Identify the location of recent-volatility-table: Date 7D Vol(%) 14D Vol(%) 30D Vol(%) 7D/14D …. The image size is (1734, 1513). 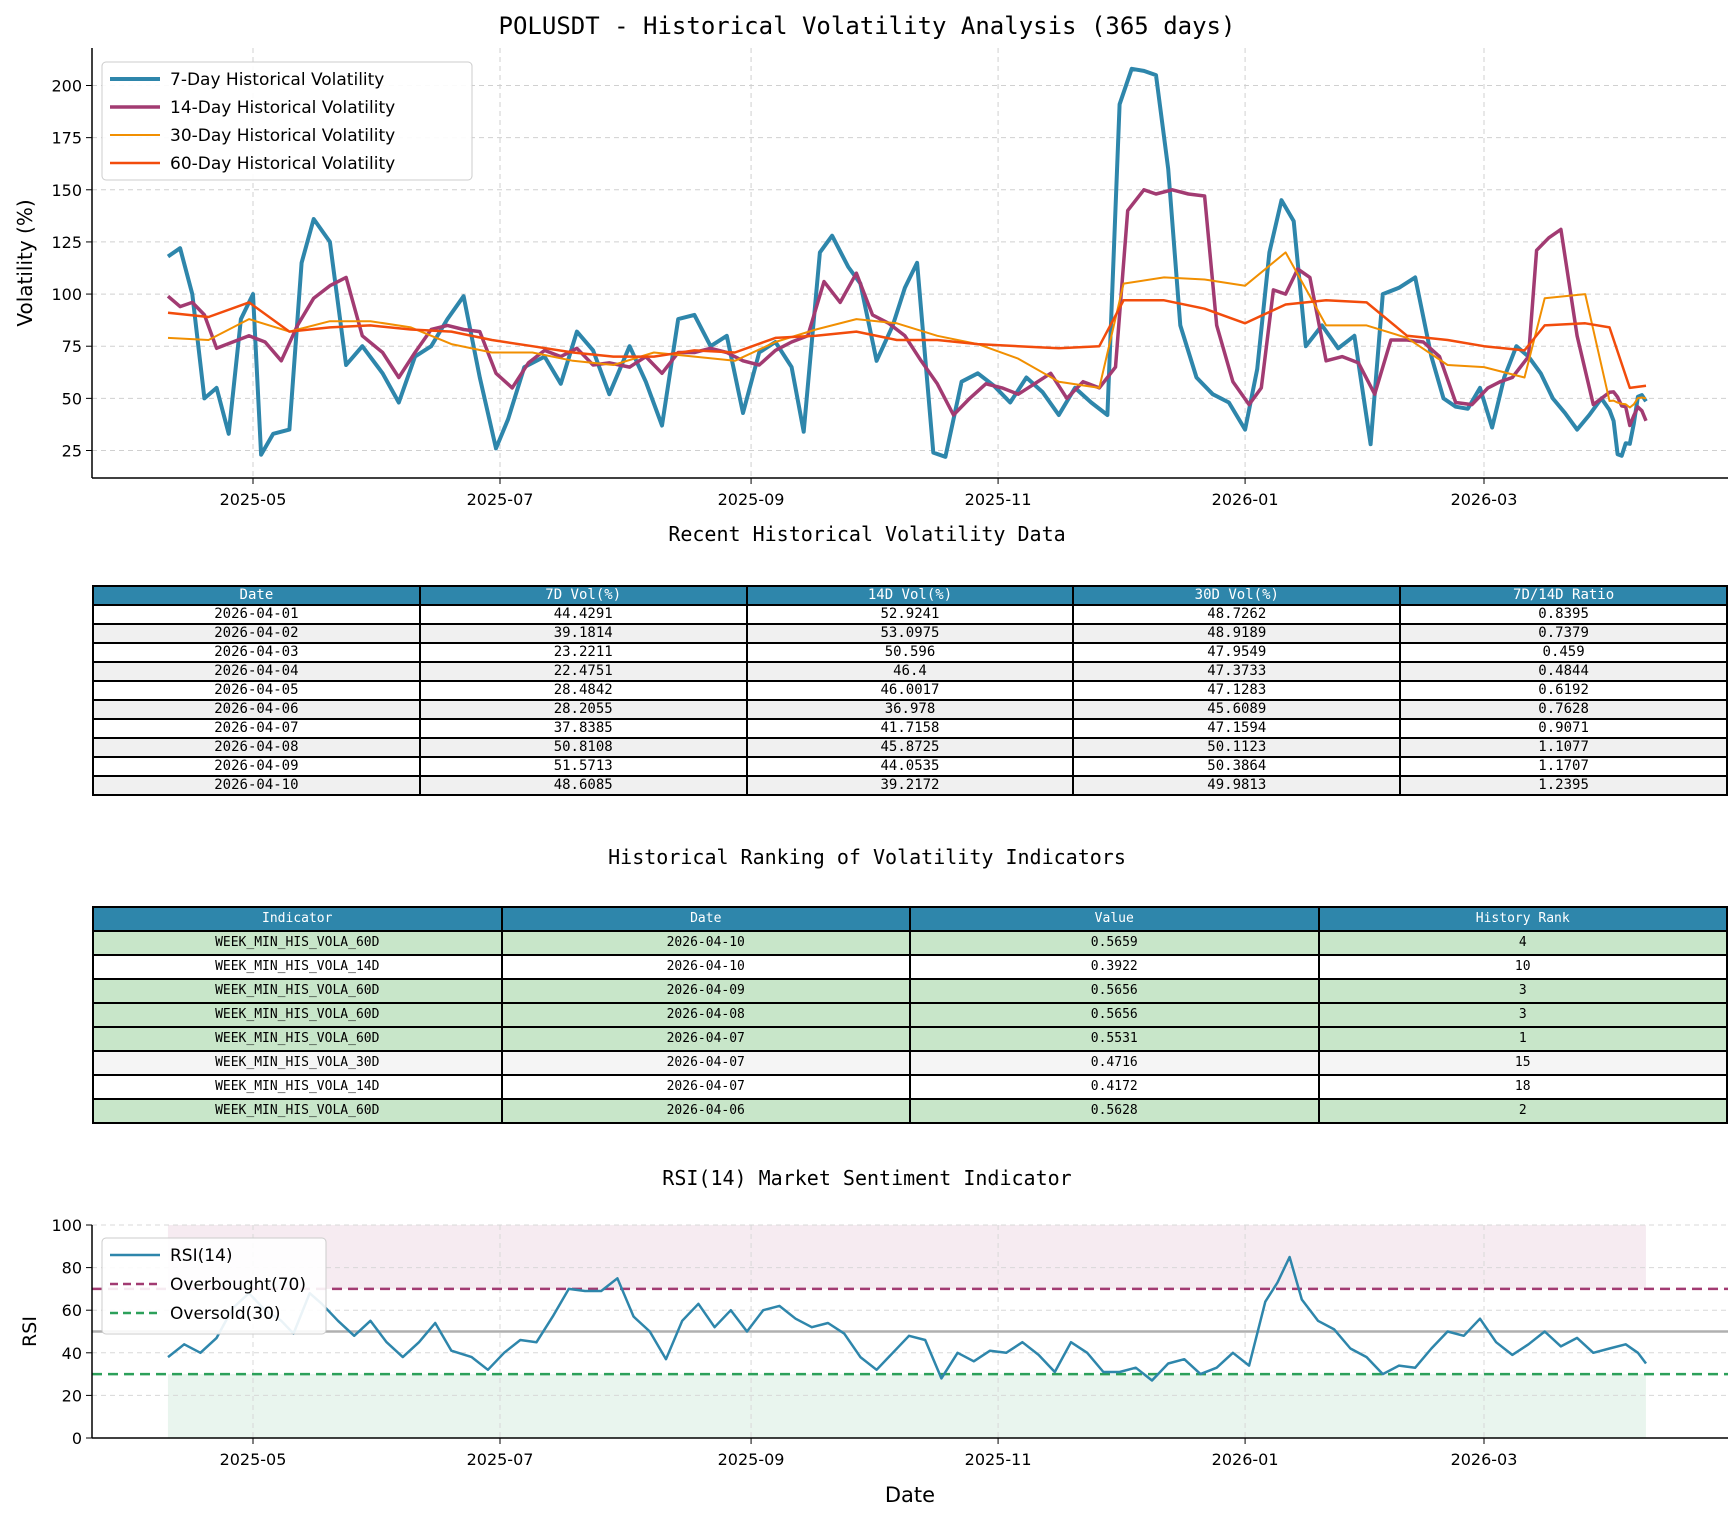
(910, 690).